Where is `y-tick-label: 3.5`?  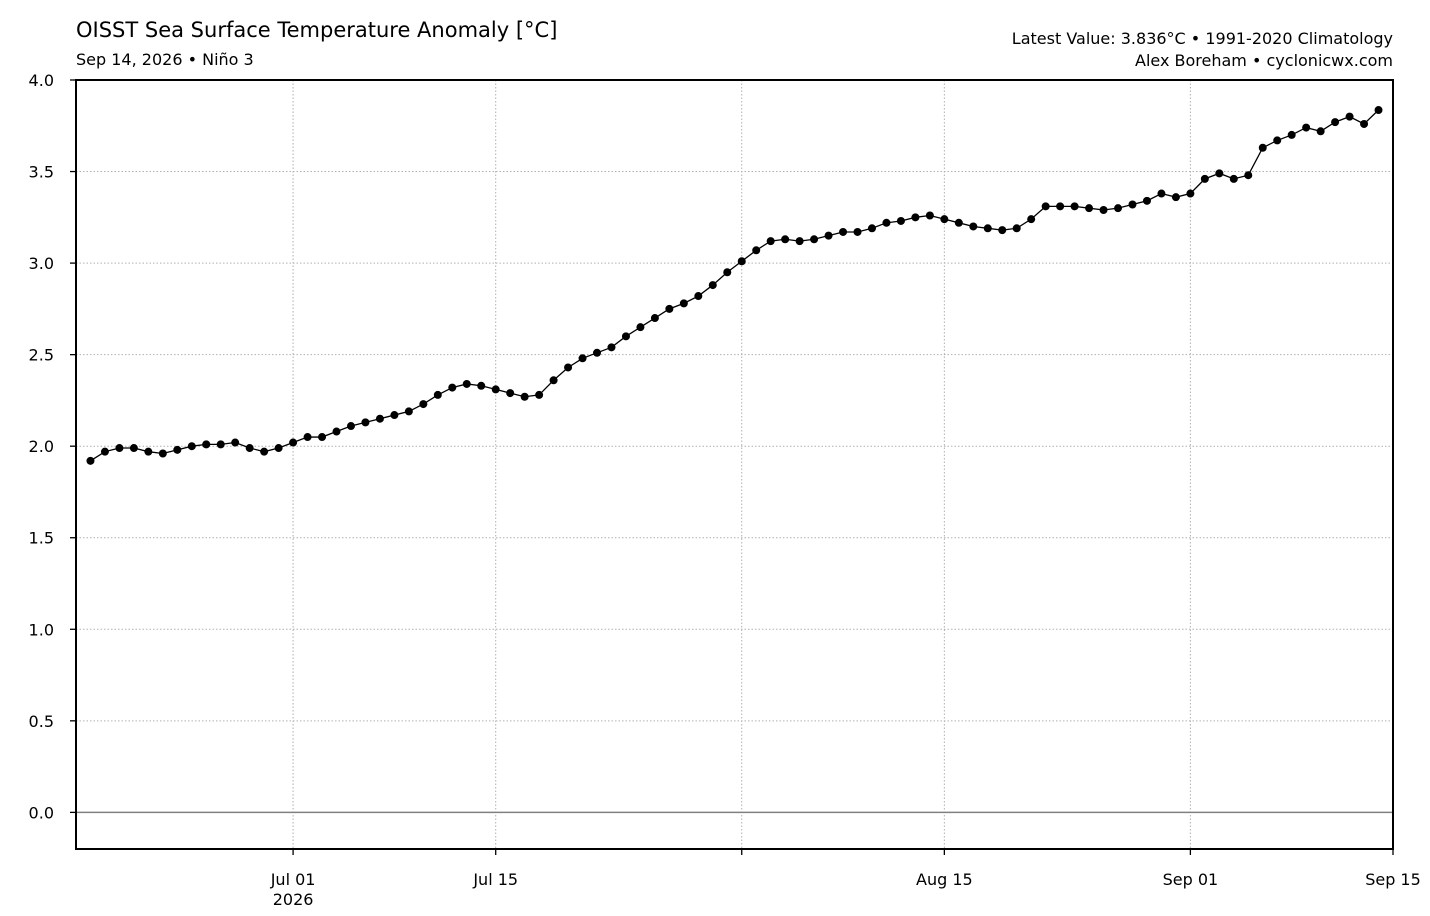
y-tick-label: 3.5 is located at coordinates (41, 172).